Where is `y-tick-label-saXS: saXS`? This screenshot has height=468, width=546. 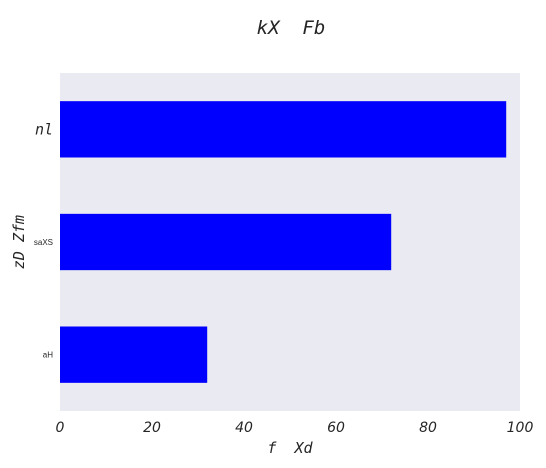
y-tick-label-saXS: saXS is located at coordinates (43, 242).